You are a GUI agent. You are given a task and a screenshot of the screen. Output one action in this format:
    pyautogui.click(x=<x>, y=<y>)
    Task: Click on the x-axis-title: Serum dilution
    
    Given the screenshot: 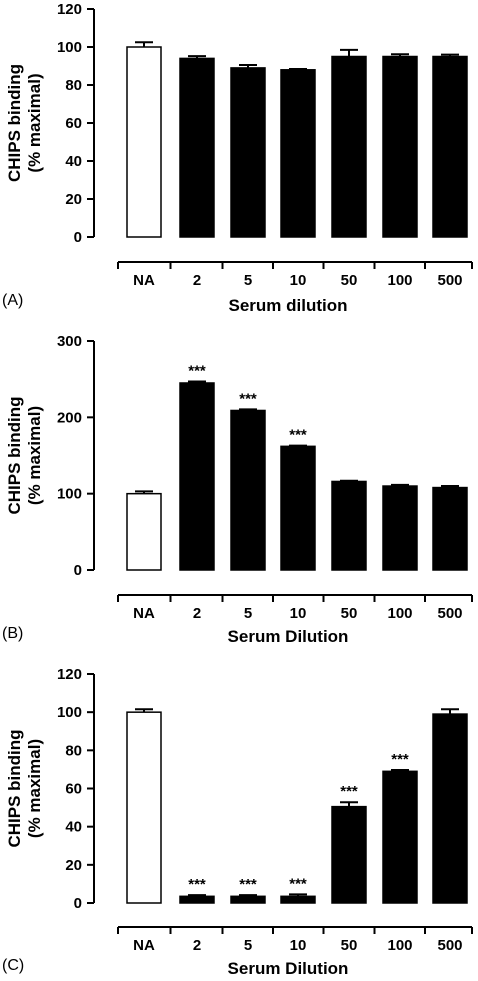 What is the action you would take?
    pyautogui.click(x=288, y=305)
    